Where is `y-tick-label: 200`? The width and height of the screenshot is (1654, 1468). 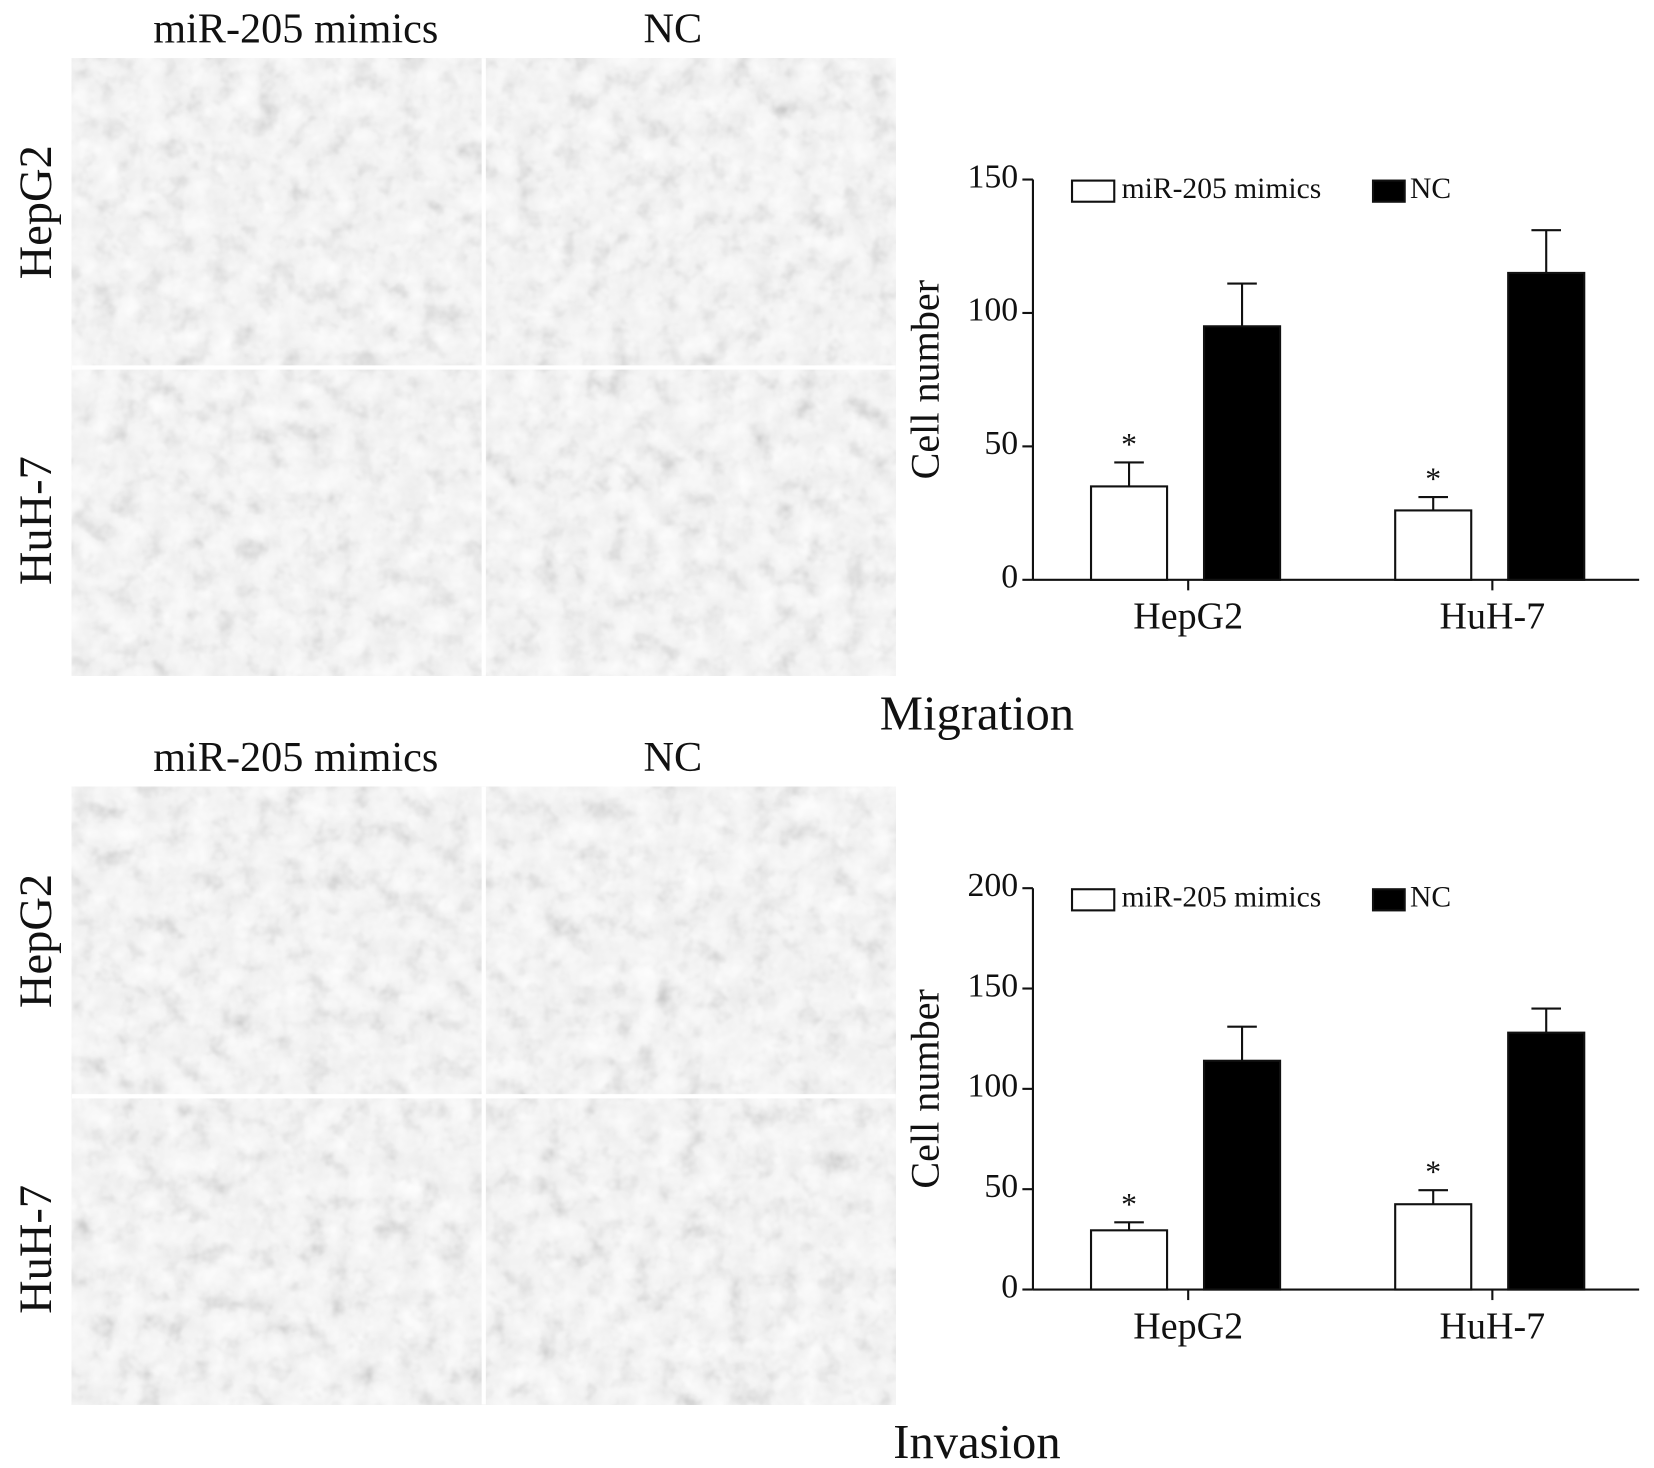 y-tick-label: 200 is located at coordinates (992, 885).